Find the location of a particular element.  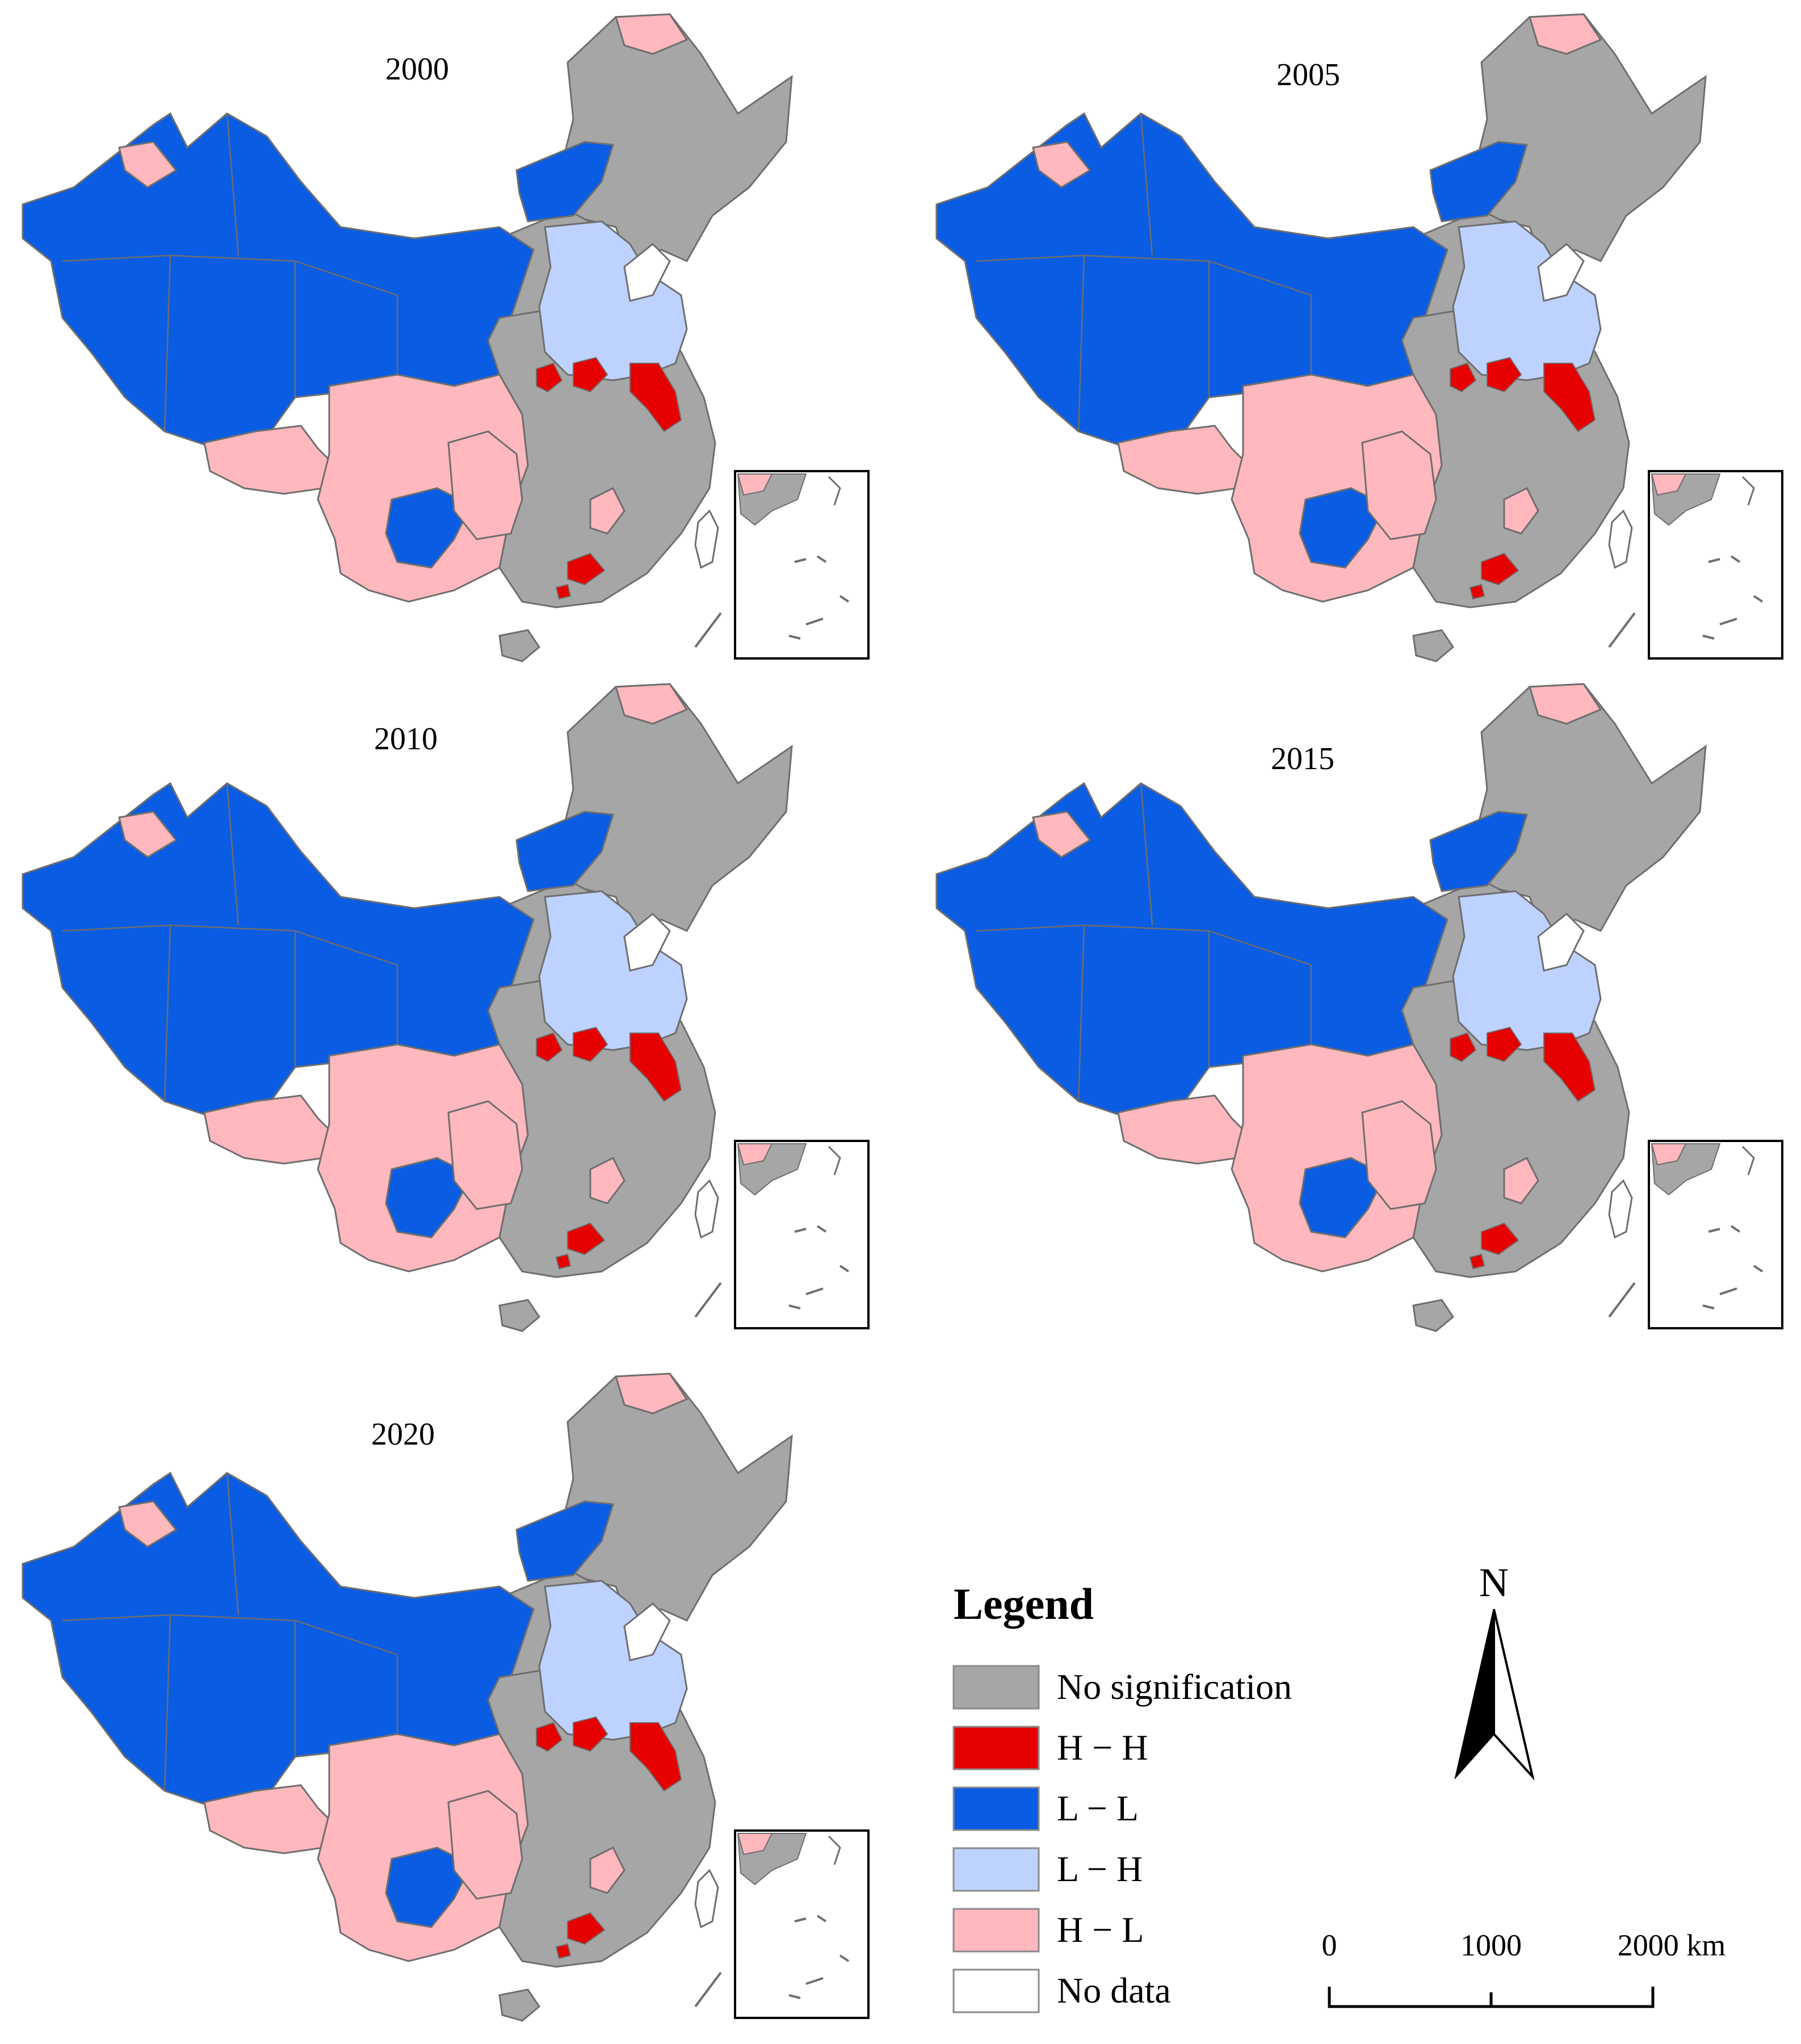

china-map-2010 is located at coordinates (446, 1008).